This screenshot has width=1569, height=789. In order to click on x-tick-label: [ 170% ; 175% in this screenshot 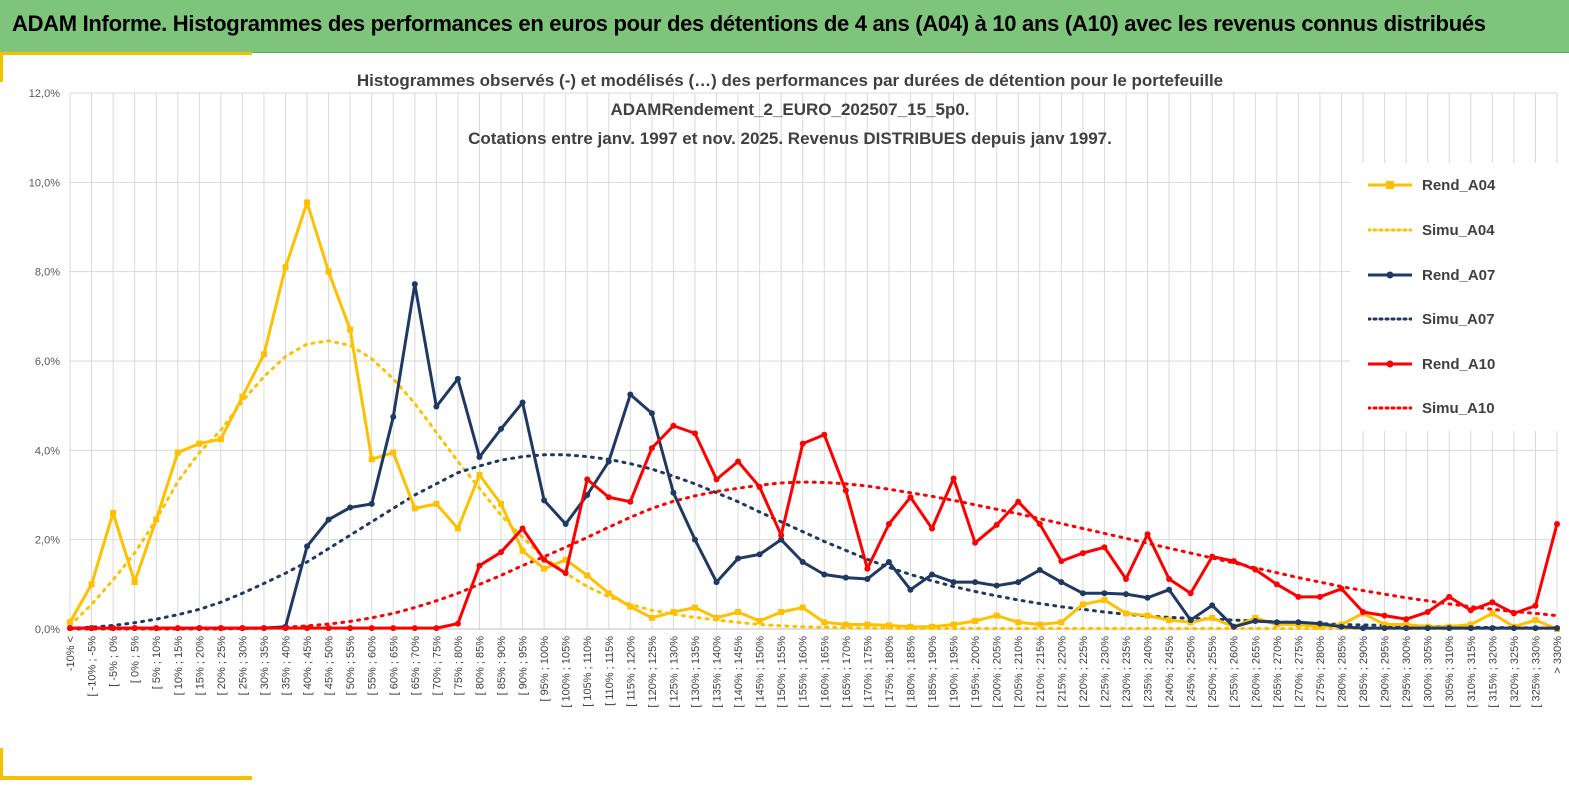, I will do `click(868, 672)`.